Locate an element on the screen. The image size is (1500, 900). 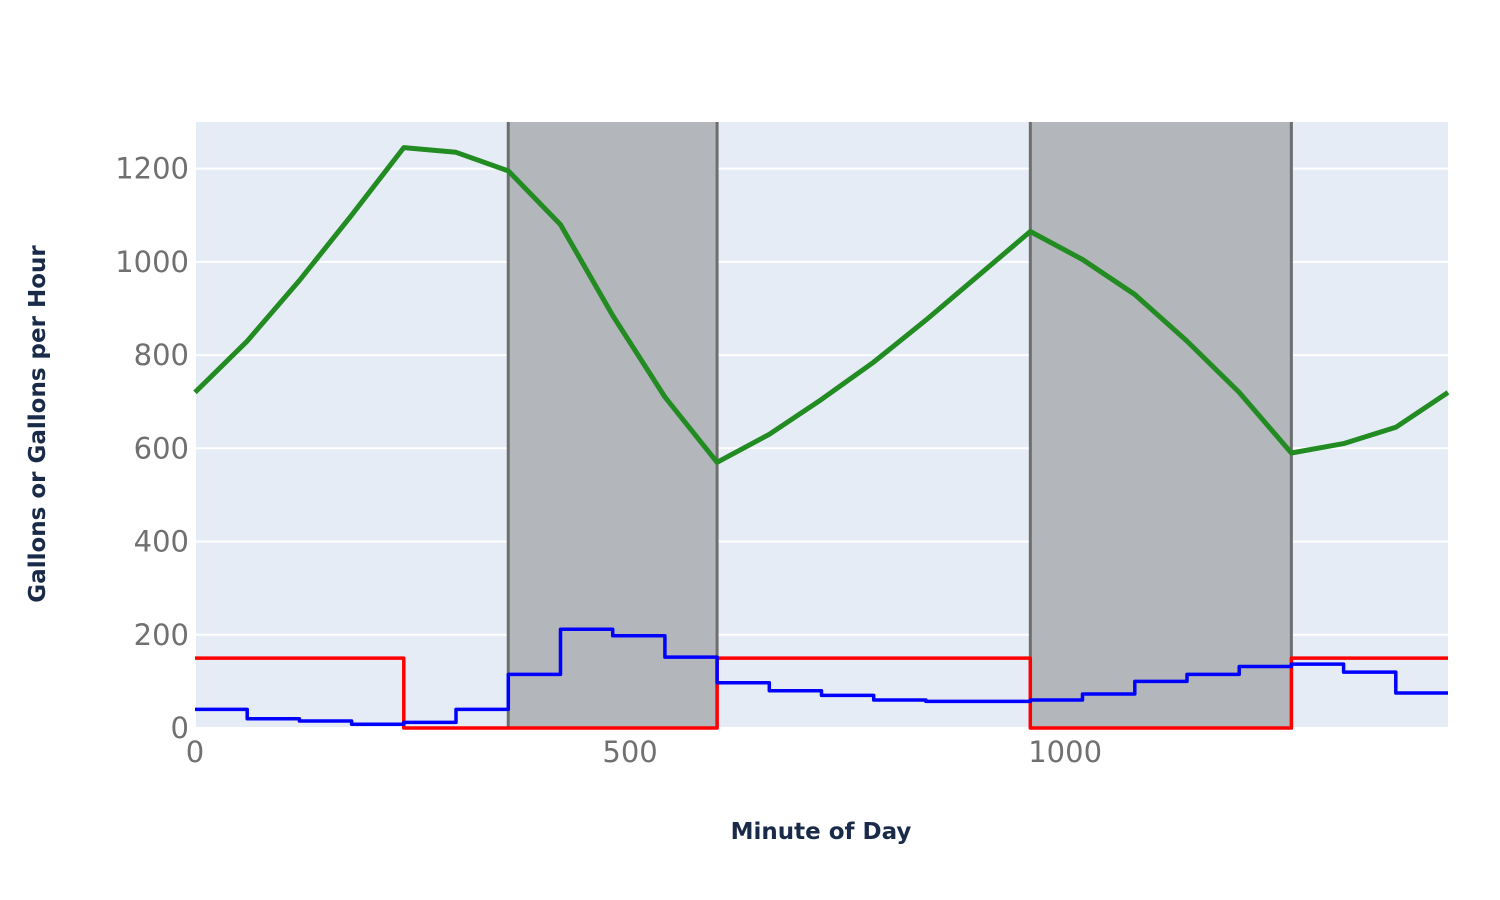
y-tick-label: 600 is located at coordinates (161, 448).